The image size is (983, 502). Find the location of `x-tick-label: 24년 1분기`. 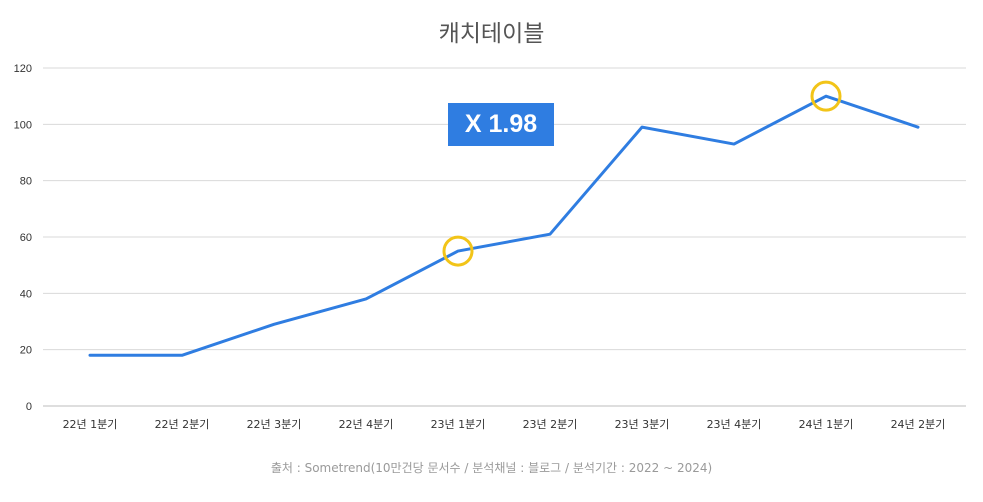

x-tick-label: 24년 1분기 is located at coordinates (826, 424).